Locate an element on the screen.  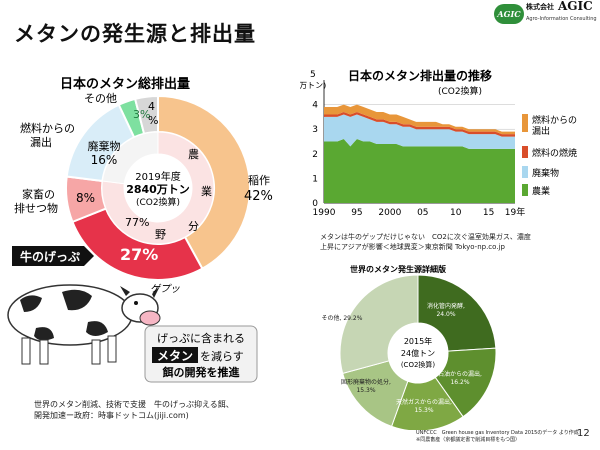
logo-brand: AGIC is located at coordinates (575, 6).